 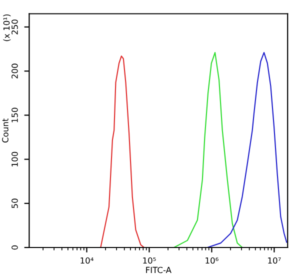 I want to click on text: (x 10¹), so click(x=7, y=28).